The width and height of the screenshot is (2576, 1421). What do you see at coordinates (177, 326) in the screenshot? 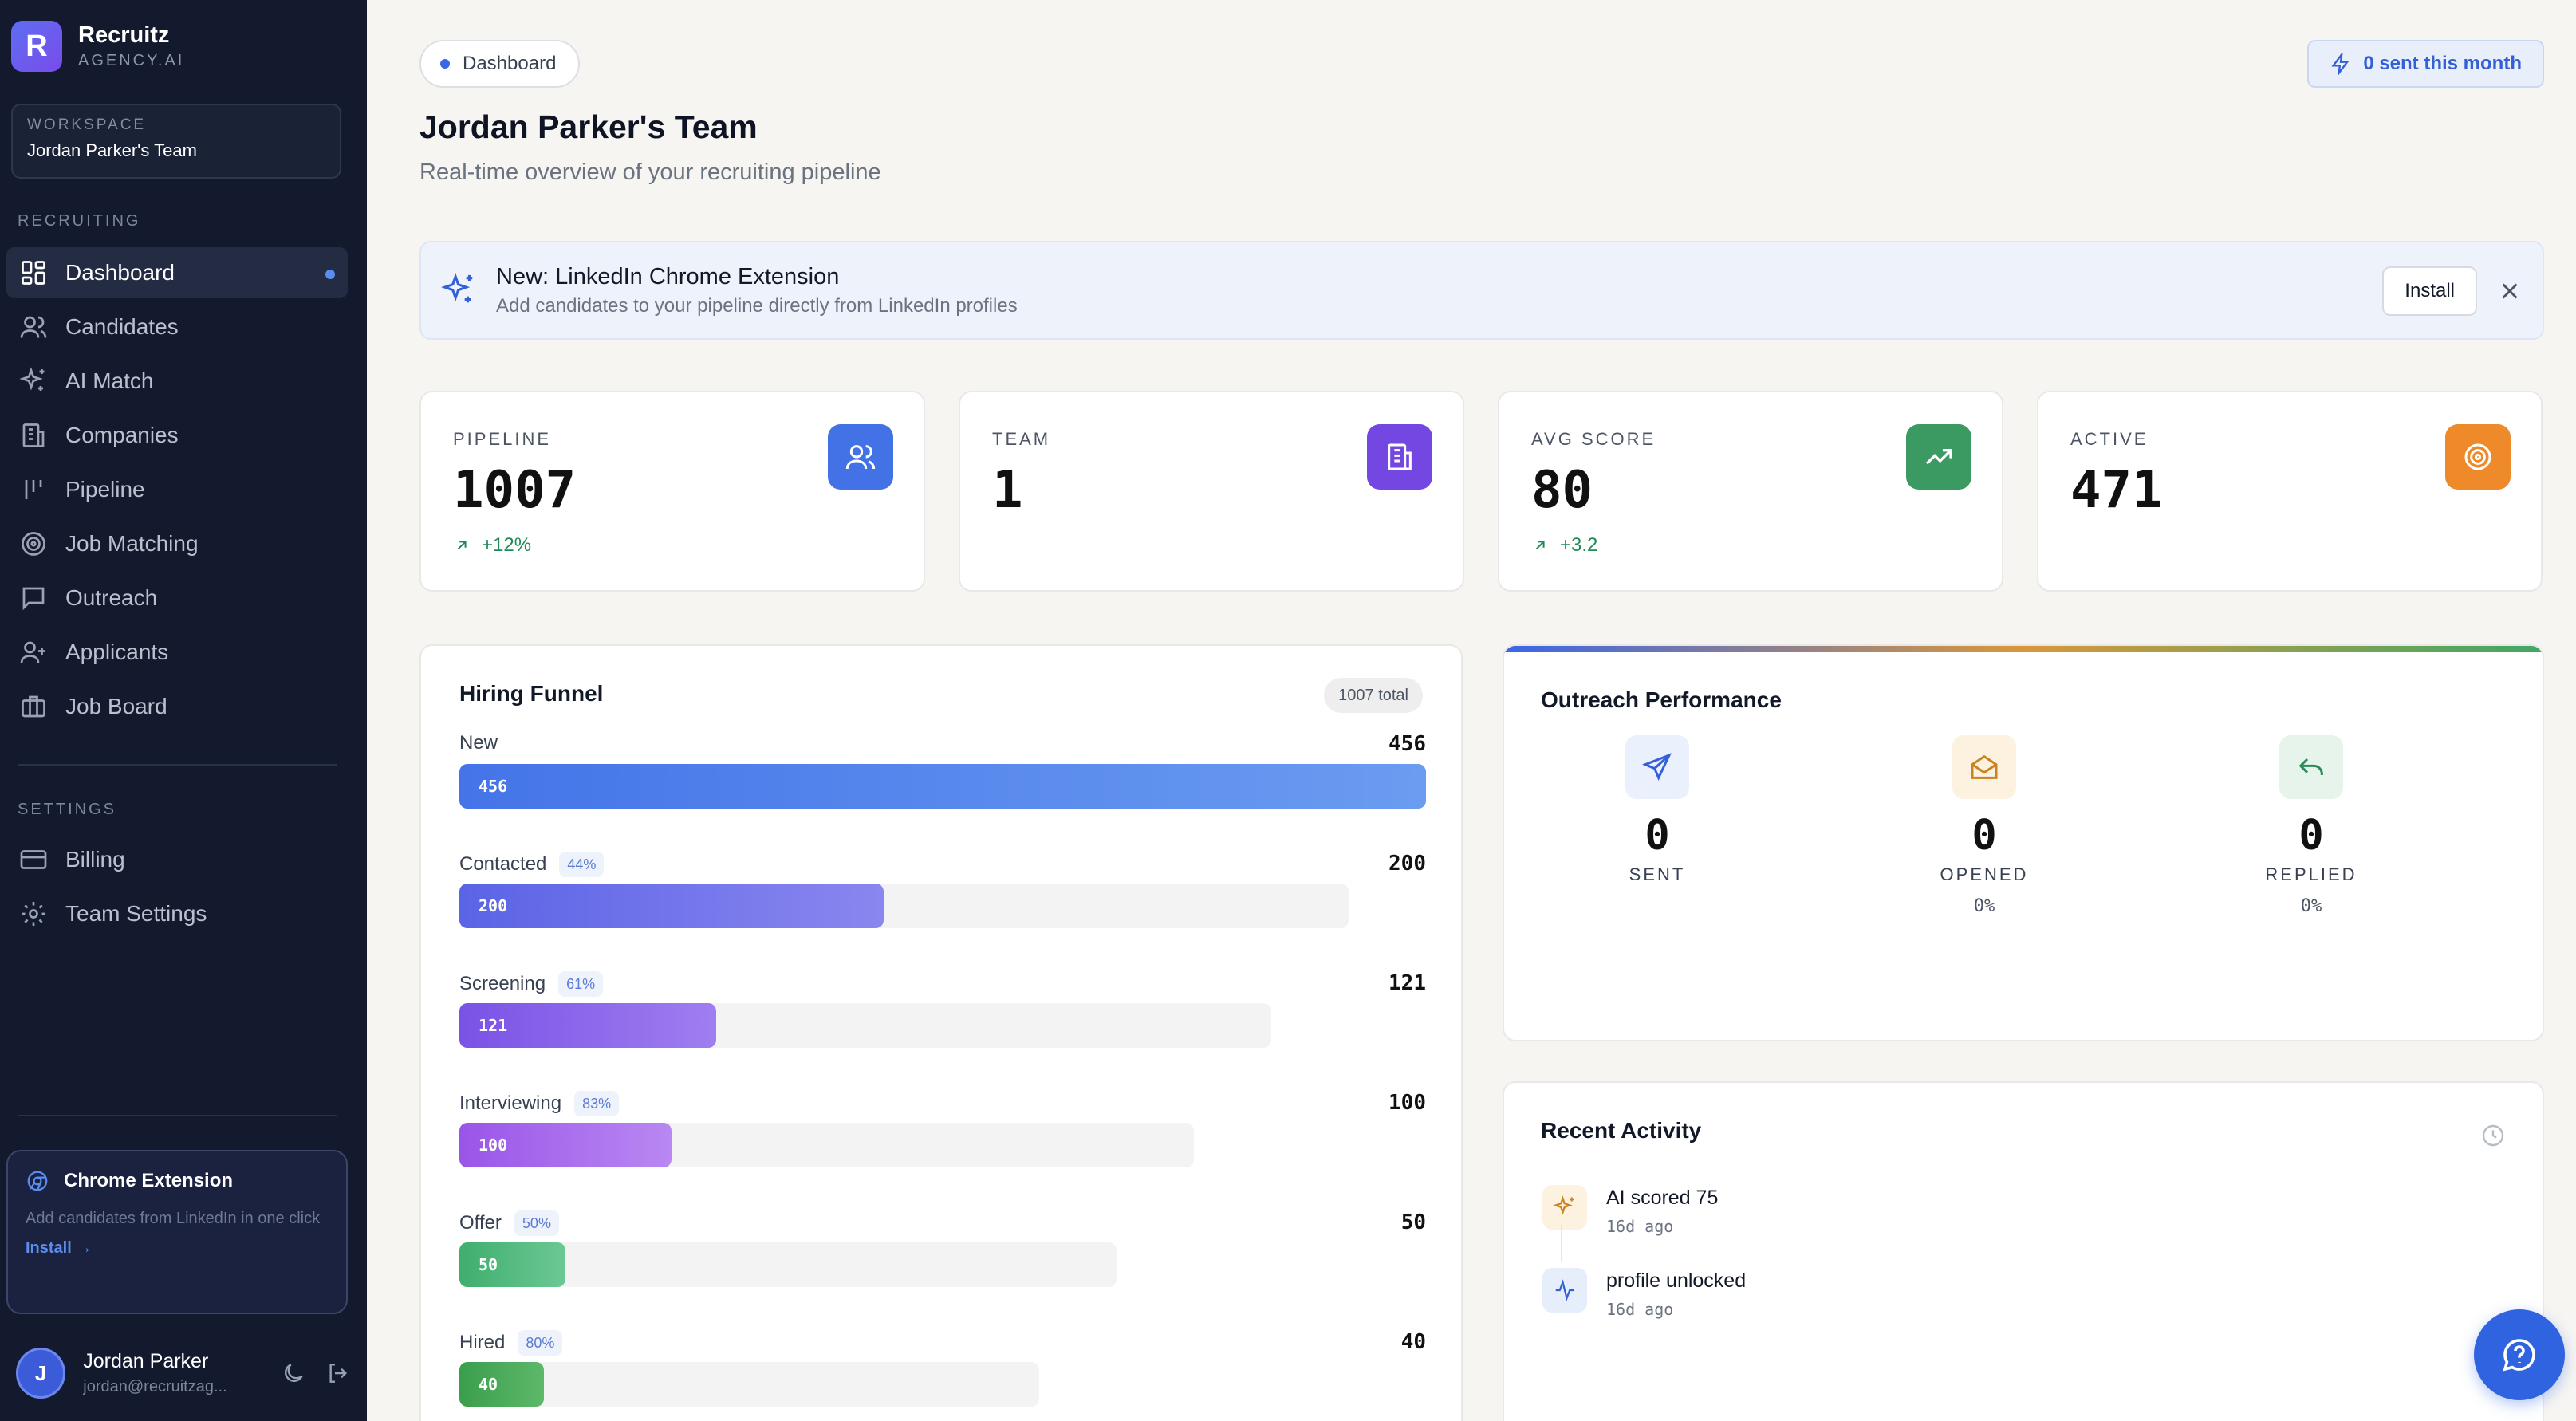
I see `sidebar-item-candidates: Candidates` at bounding box center [177, 326].